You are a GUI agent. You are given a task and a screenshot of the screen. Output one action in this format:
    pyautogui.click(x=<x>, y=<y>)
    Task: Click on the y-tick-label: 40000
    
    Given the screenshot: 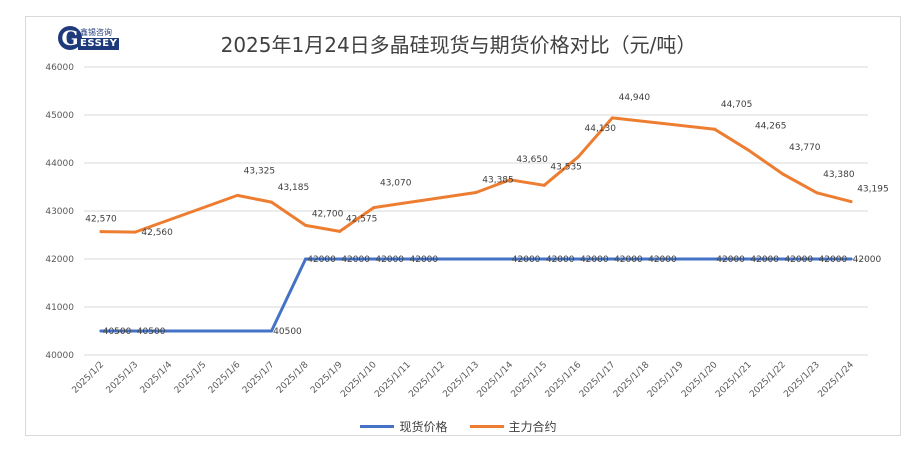 What is the action you would take?
    pyautogui.click(x=59, y=356)
    